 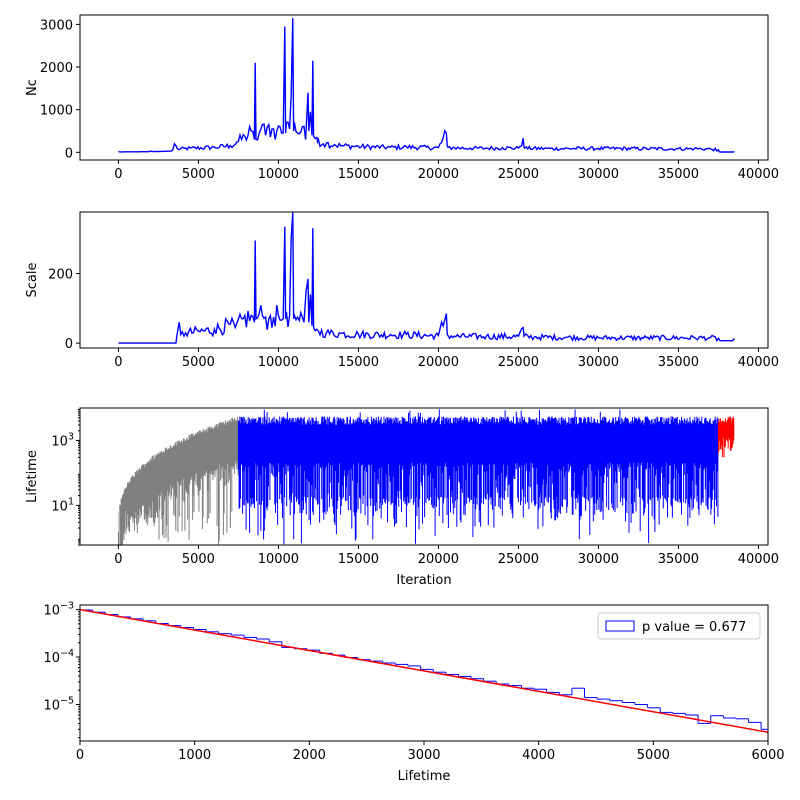 What do you see at coordinates (58, 657) in the screenshot?
I see `y-tick-label: 10⁻⁴` at bounding box center [58, 657].